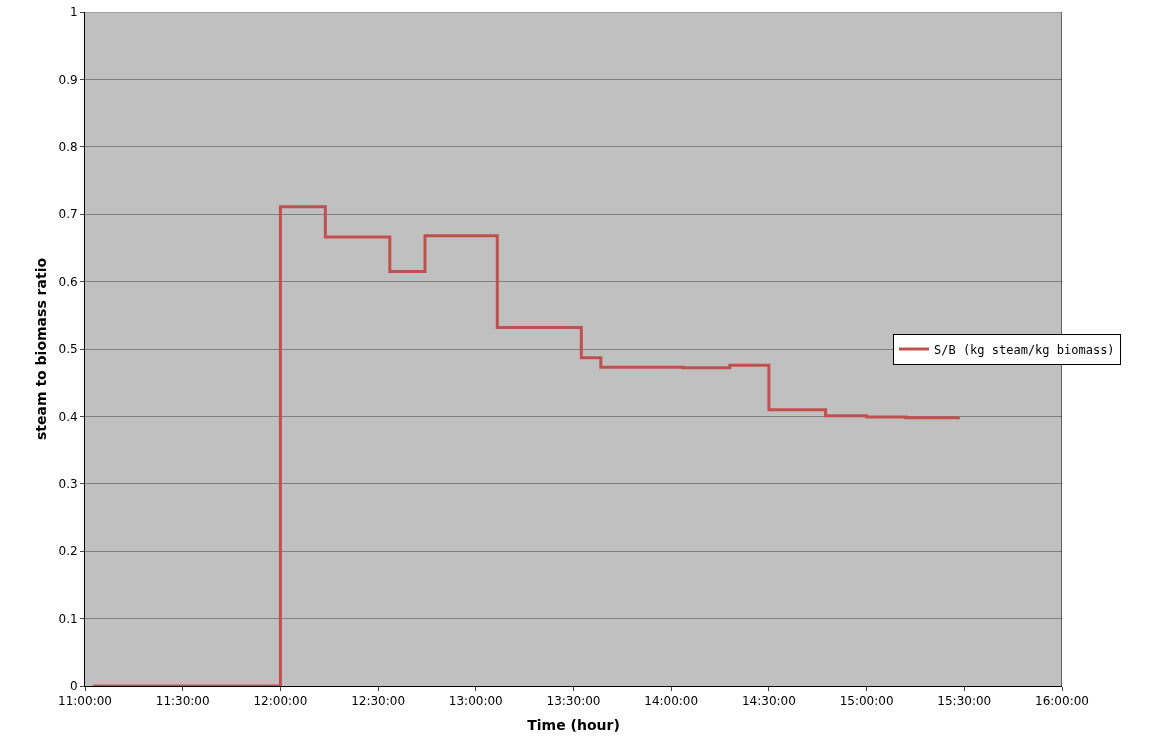 This screenshot has width=1155, height=753. Describe the element at coordinates (68, 416) in the screenshot. I see `y-tick-label: 0.4` at that location.